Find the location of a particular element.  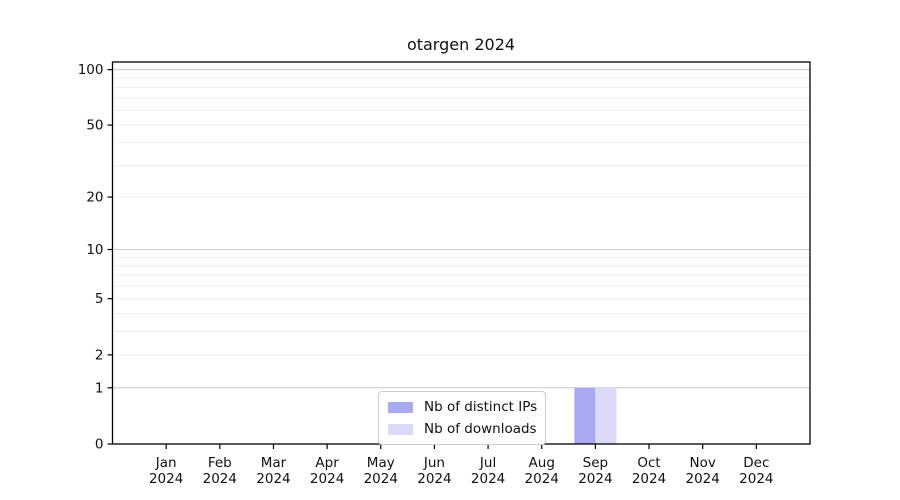

x-tick-label-month: Oct is located at coordinates (648, 463).